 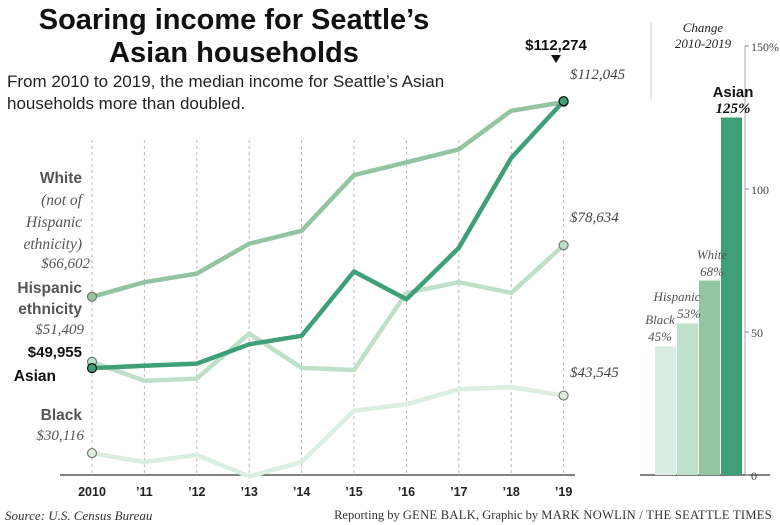 What do you see at coordinates (53, 222) in the screenshot?
I see `series-name-white-qualifier-line: Hispanic` at bounding box center [53, 222].